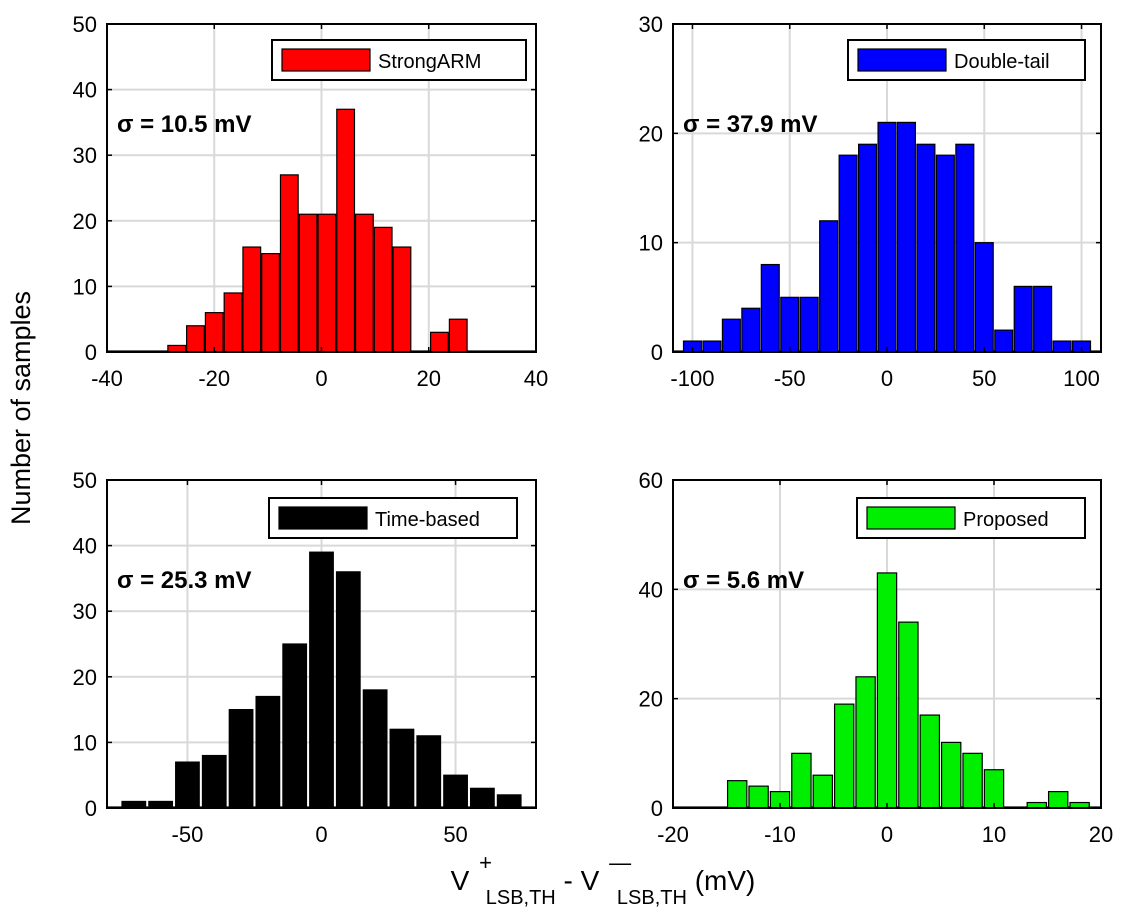  Describe the element at coordinates (620, 862) in the screenshot. I see `x-label-sup2: —` at that location.